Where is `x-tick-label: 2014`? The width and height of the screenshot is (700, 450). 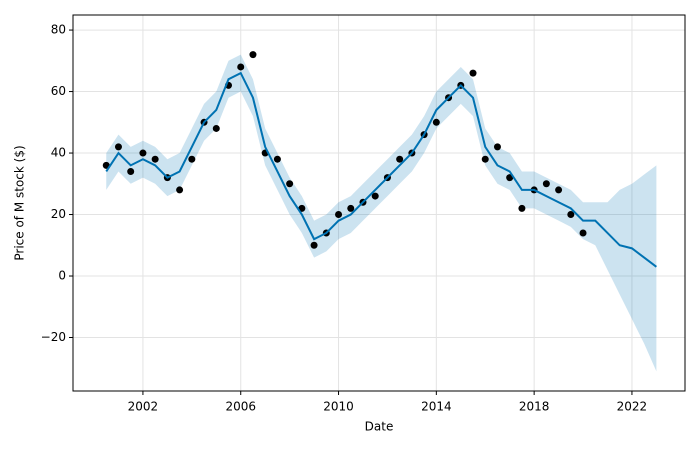
x-tick-label: 2014 is located at coordinates (436, 407).